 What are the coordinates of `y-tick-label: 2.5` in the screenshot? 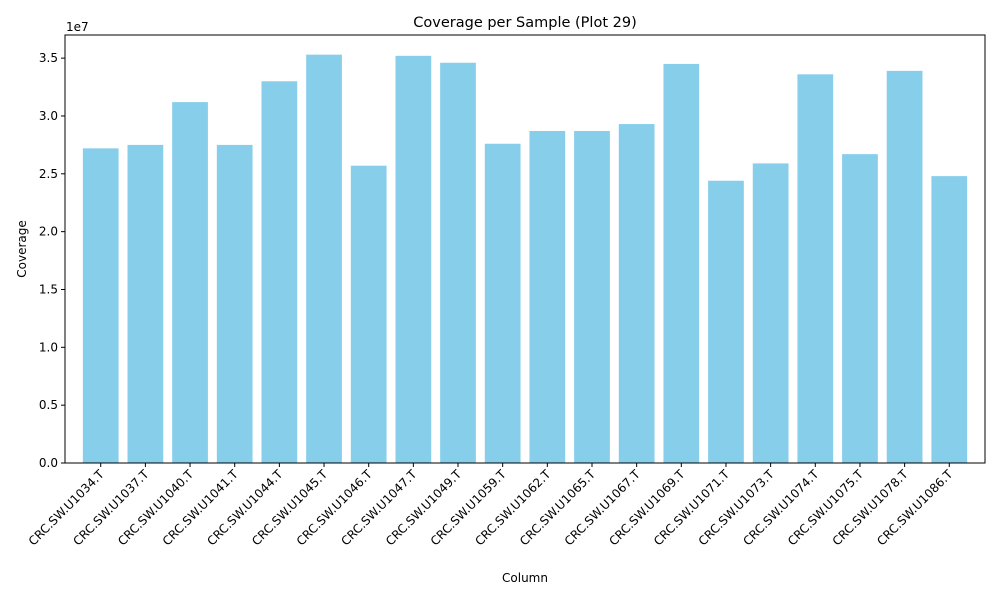 It's located at (48, 174).